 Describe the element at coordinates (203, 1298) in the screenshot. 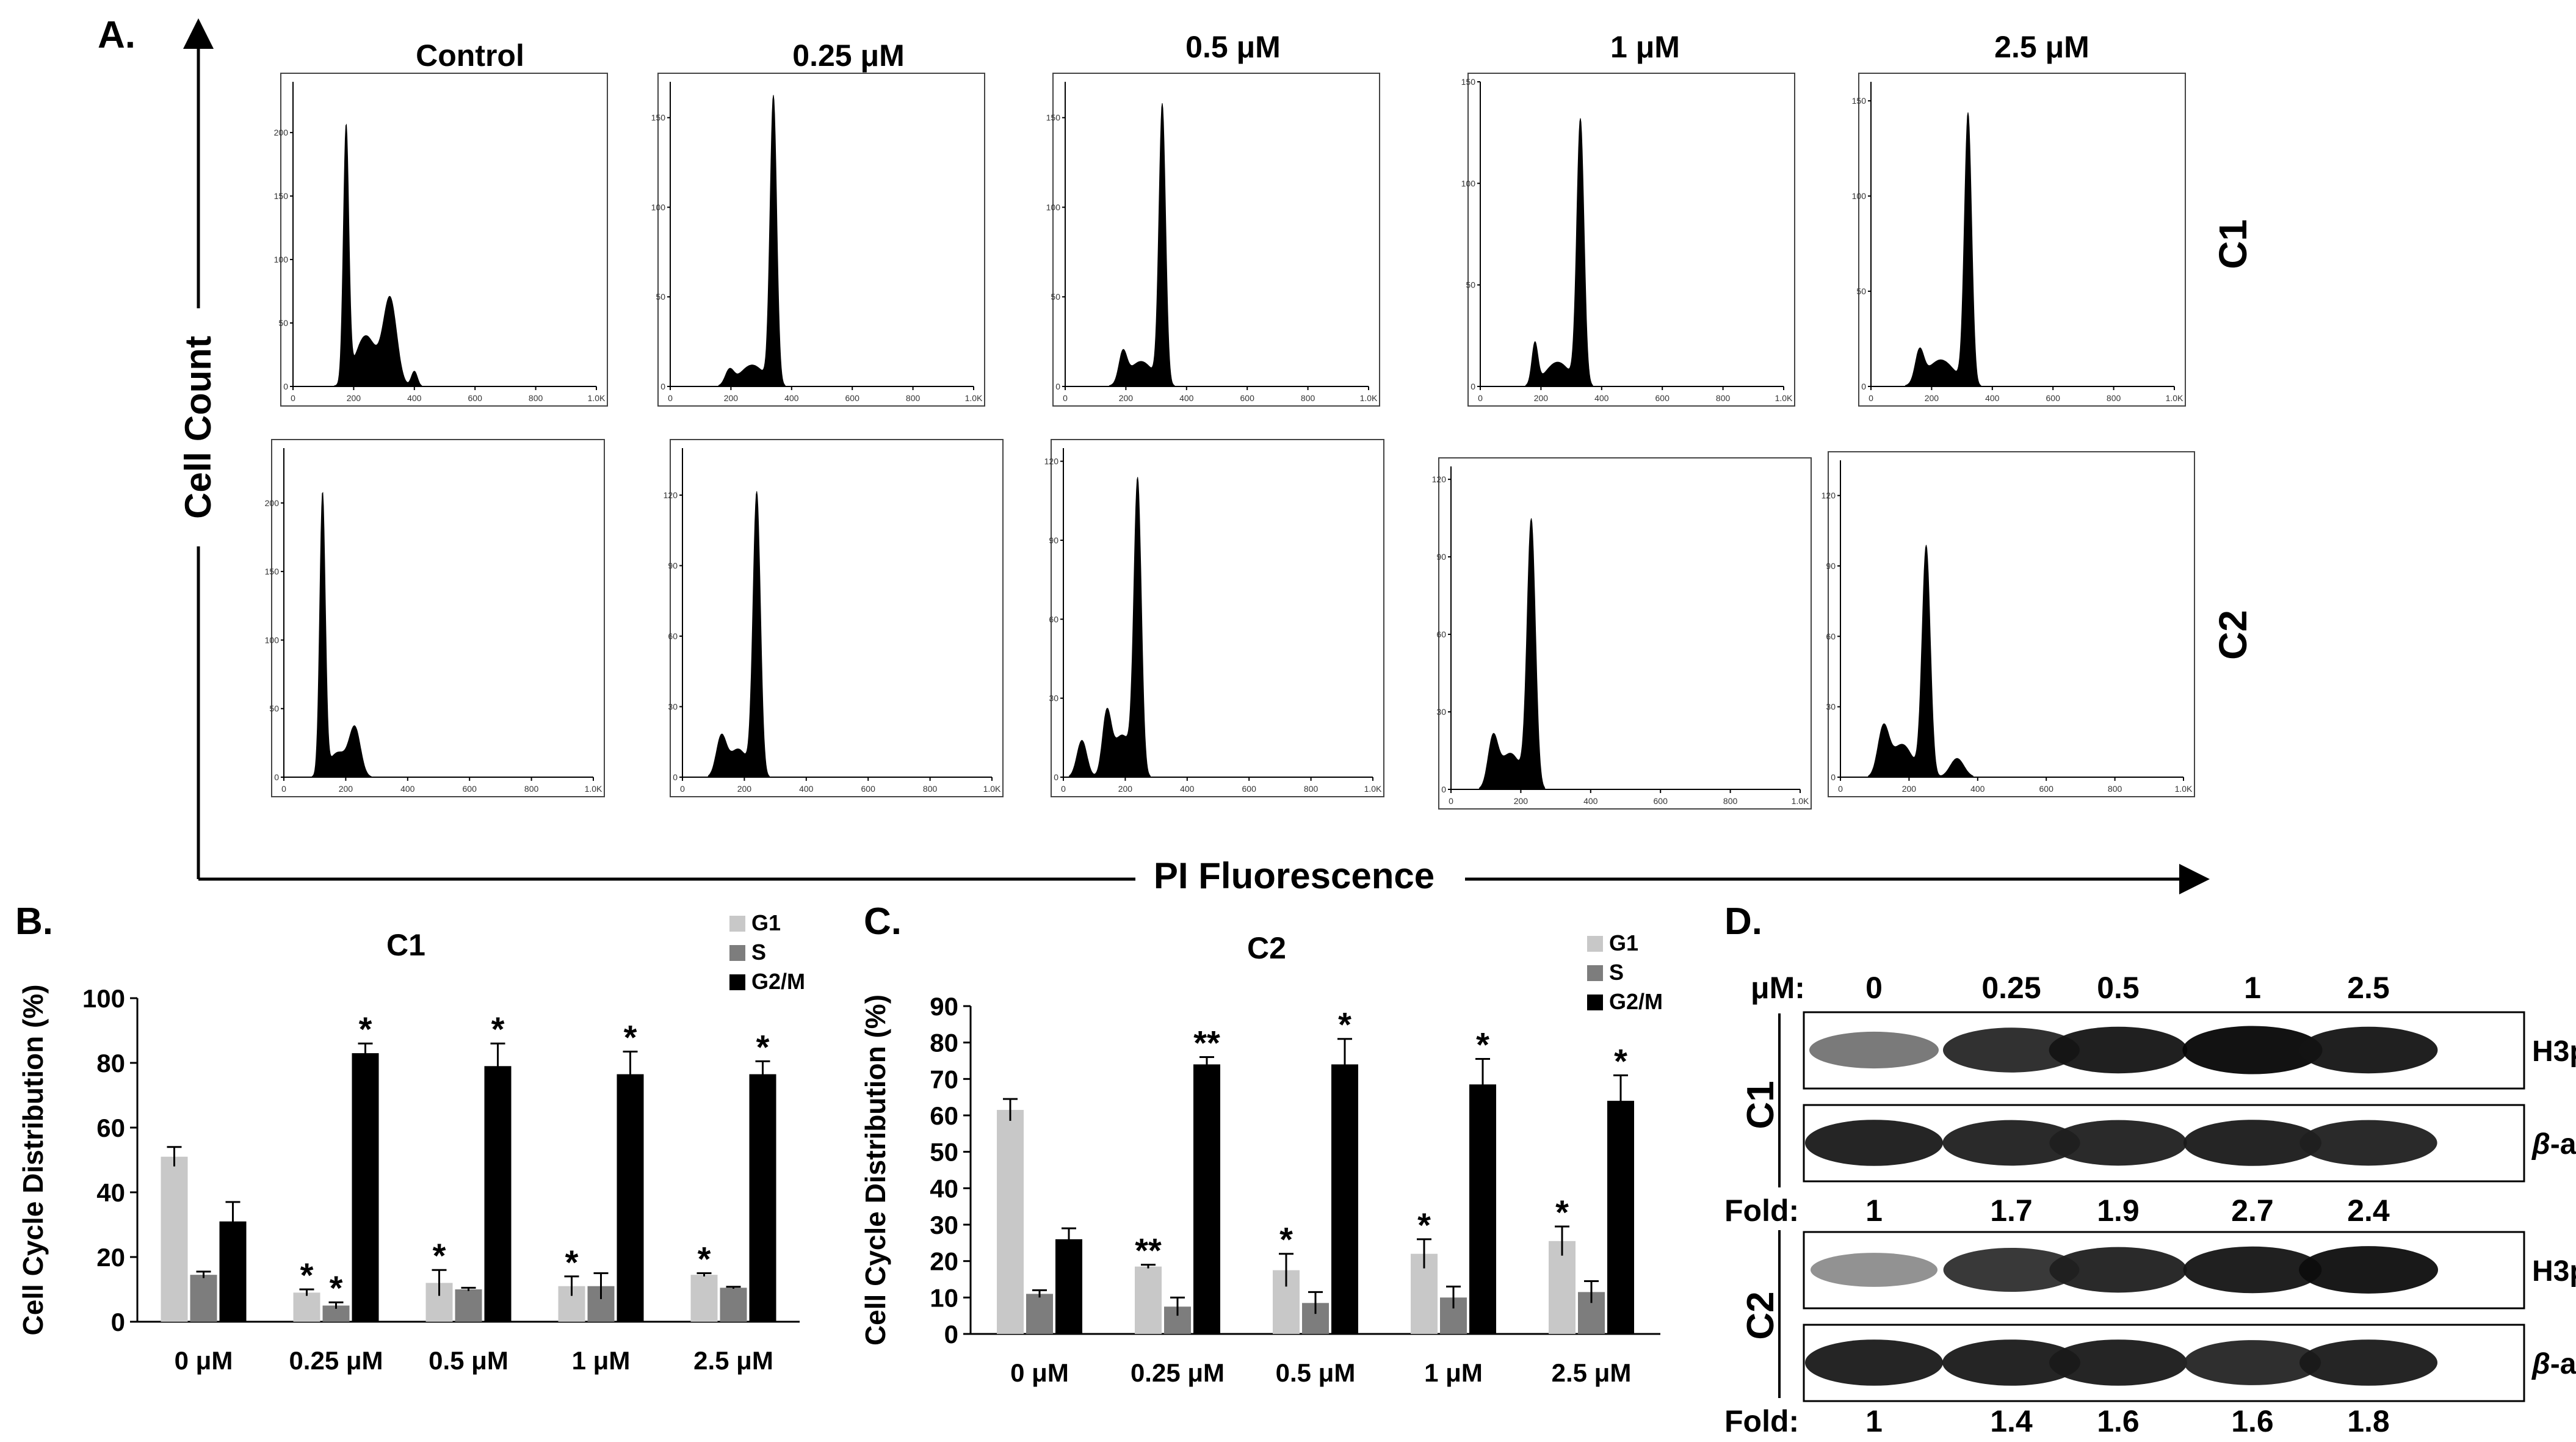

I see `bar-s-0-m` at that location.